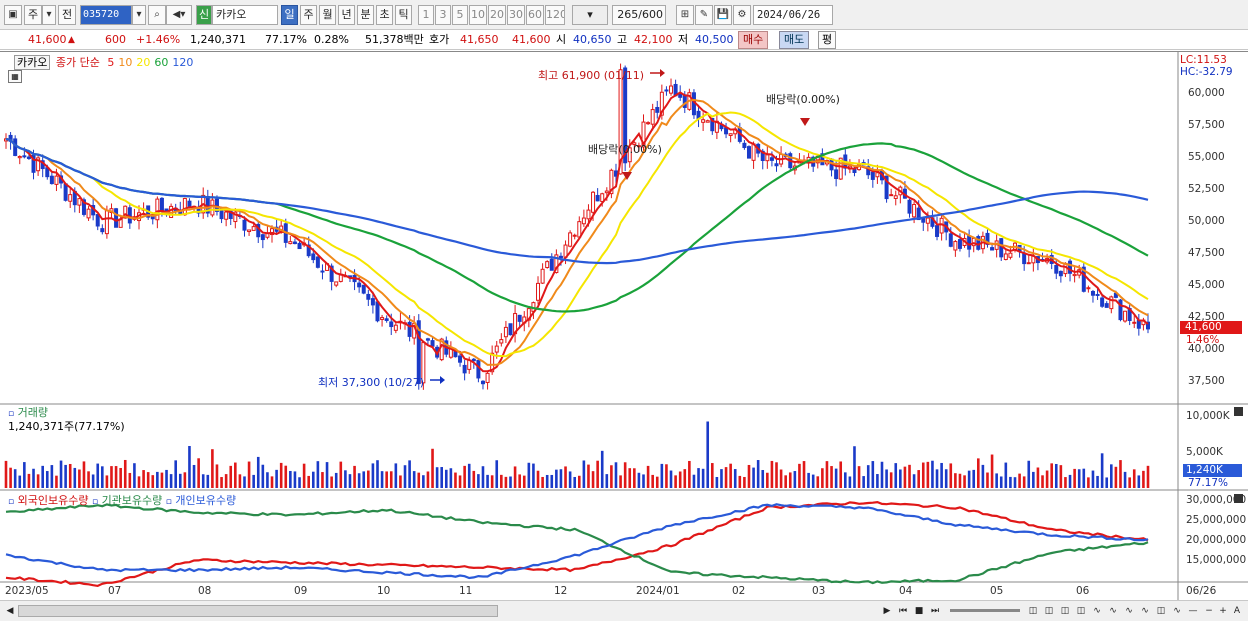 The image size is (1248, 621). I want to click on plus-icon: +, so click(1223, 611).